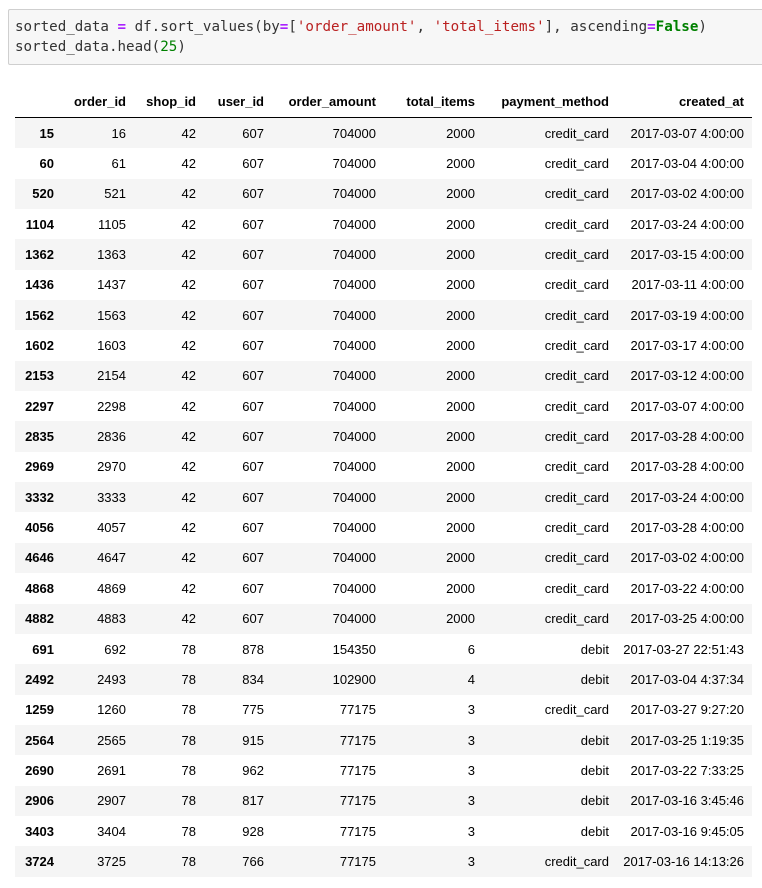  Describe the element at coordinates (39, 679) in the screenshot. I see `row-index: 2492` at that location.